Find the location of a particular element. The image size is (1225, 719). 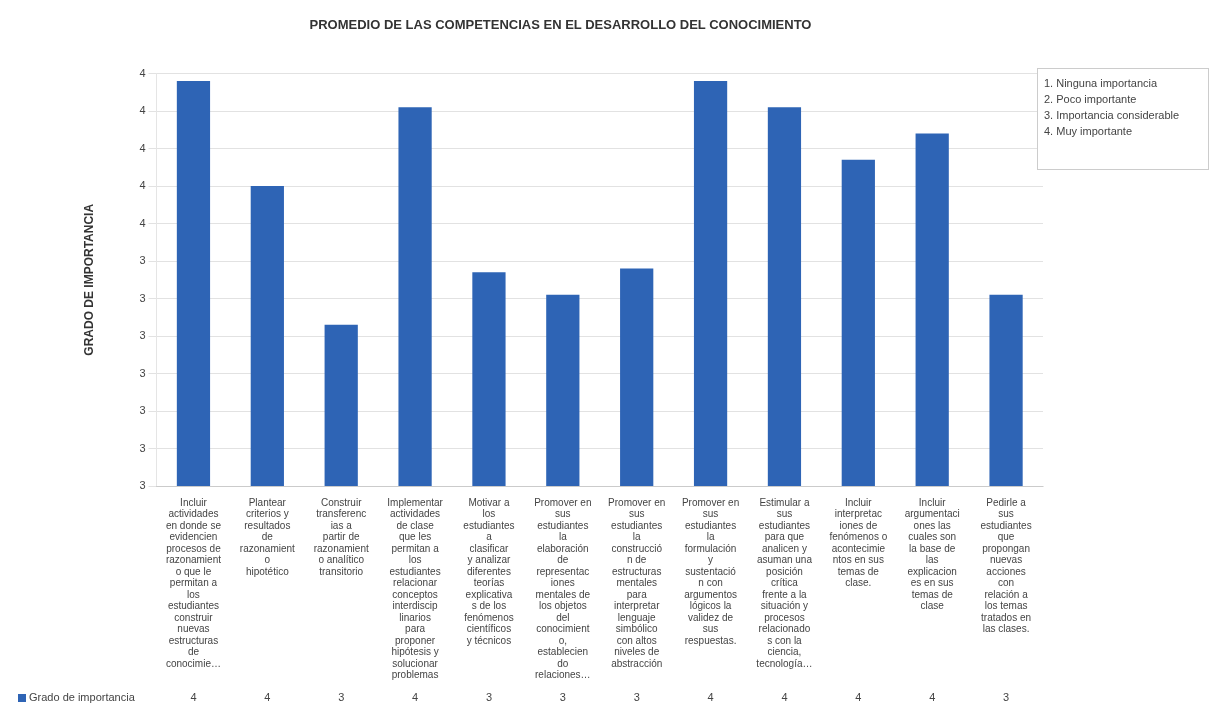

note-box: 1. Ninguna importancia 2. Poco importante 3. Importancia considerable 4. Muy importante is located at coordinates (1123, 119).